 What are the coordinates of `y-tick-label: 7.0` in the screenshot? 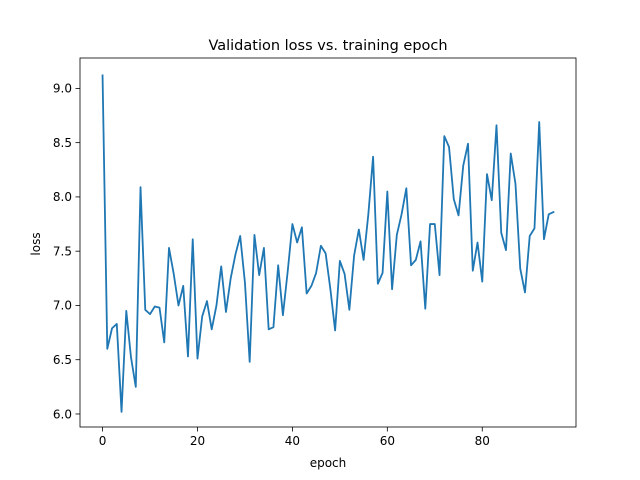 It's located at (62, 306).